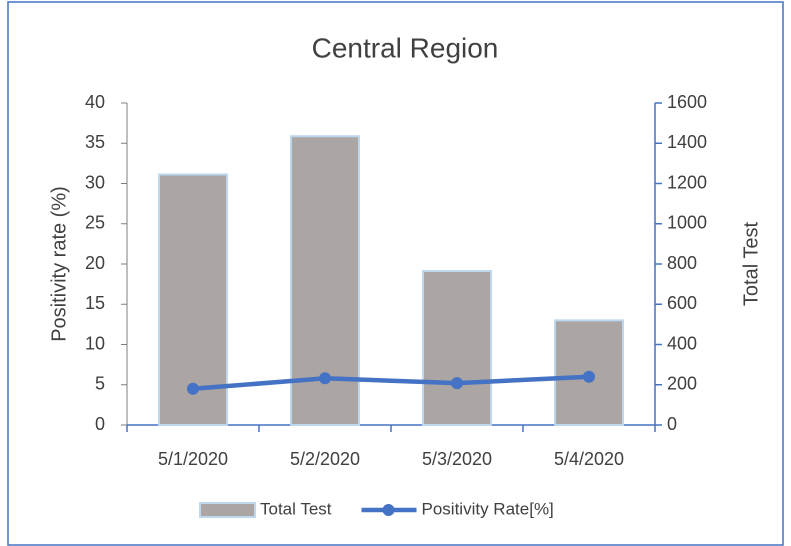 Image resolution: width=791 pixels, height=546 pixels. Describe the element at coordinates (388, 510) in the screenshot. I see `legend-marker` at that location.